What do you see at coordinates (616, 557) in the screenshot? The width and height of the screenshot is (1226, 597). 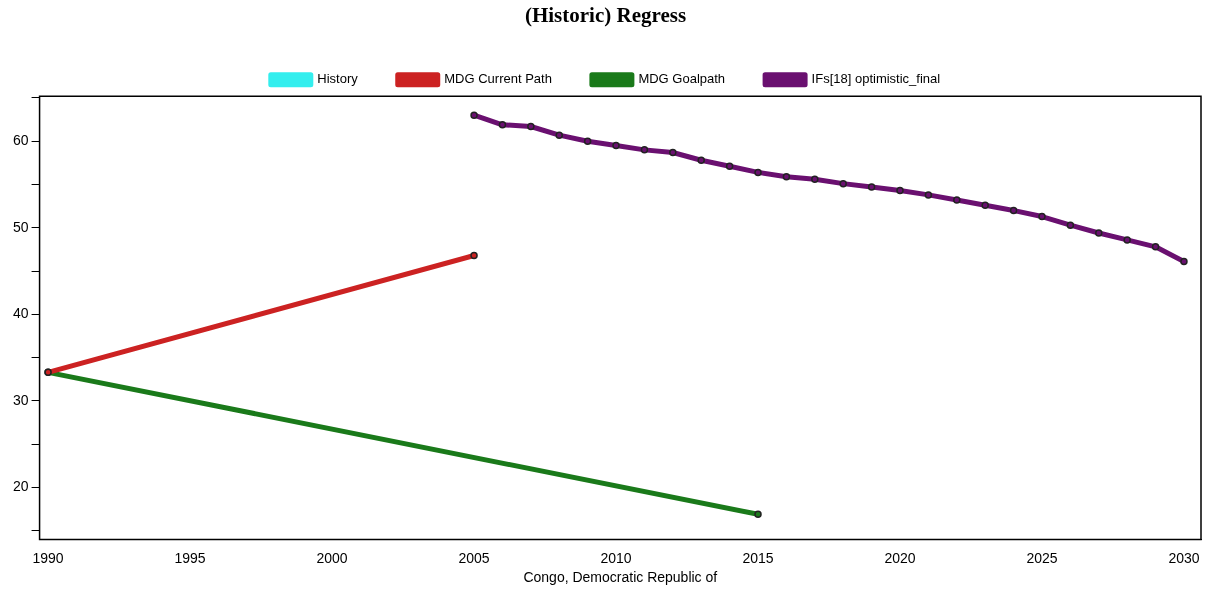 I see `x-tick-label: 2010` at bounding box center [616, 557].